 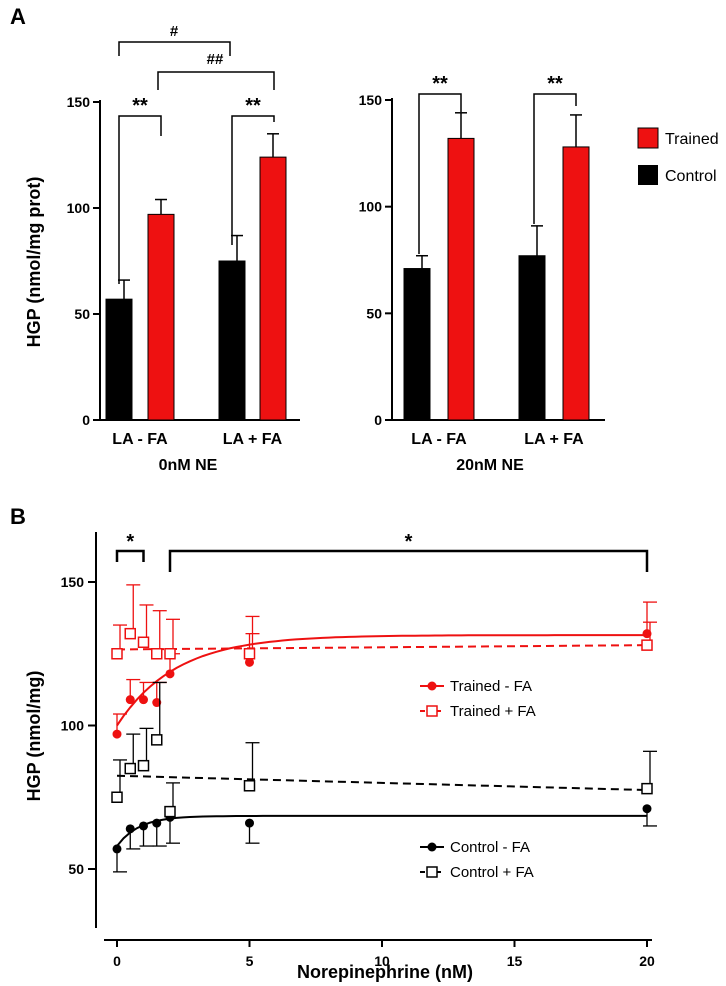 What do you see at coordinates (381, 680) in the screenshot?
I see `fit-Trained-FA` at bounding box center [381, 680].